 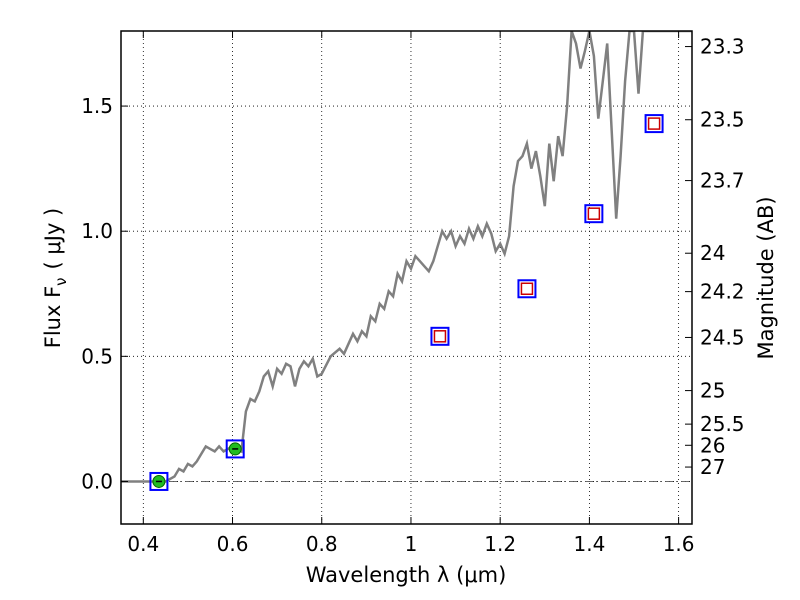 I want to click on y-tick-label: 0.0, so click(x=97, y=481).